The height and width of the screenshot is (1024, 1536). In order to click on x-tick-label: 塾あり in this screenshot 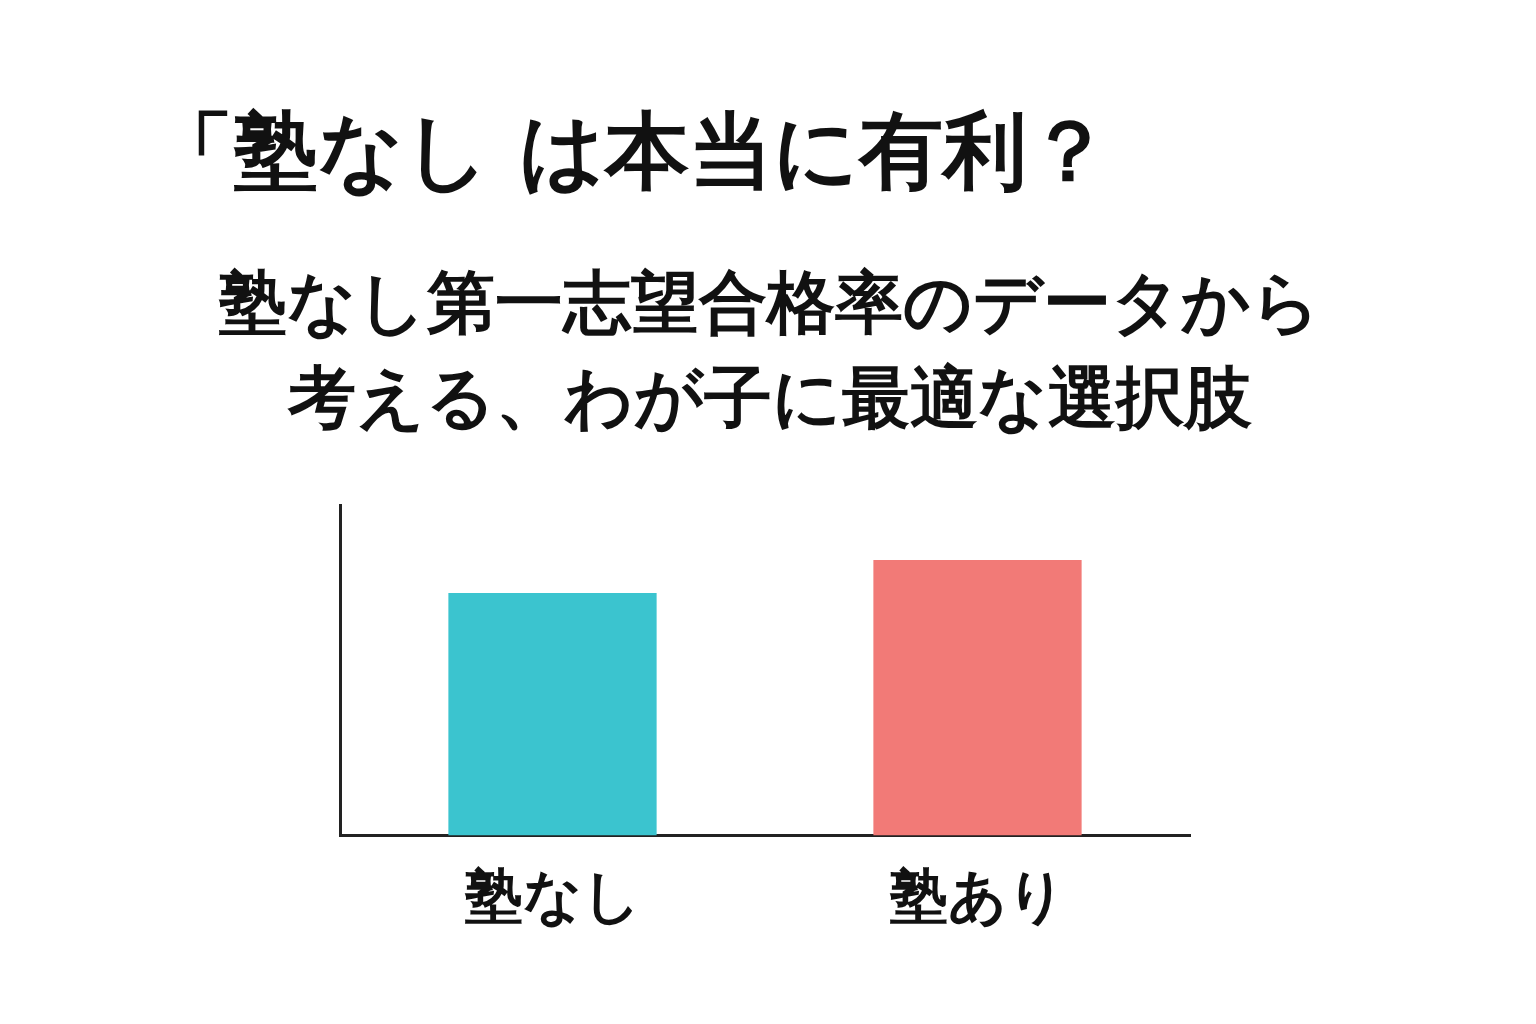, I will do `click(977, 896)`.